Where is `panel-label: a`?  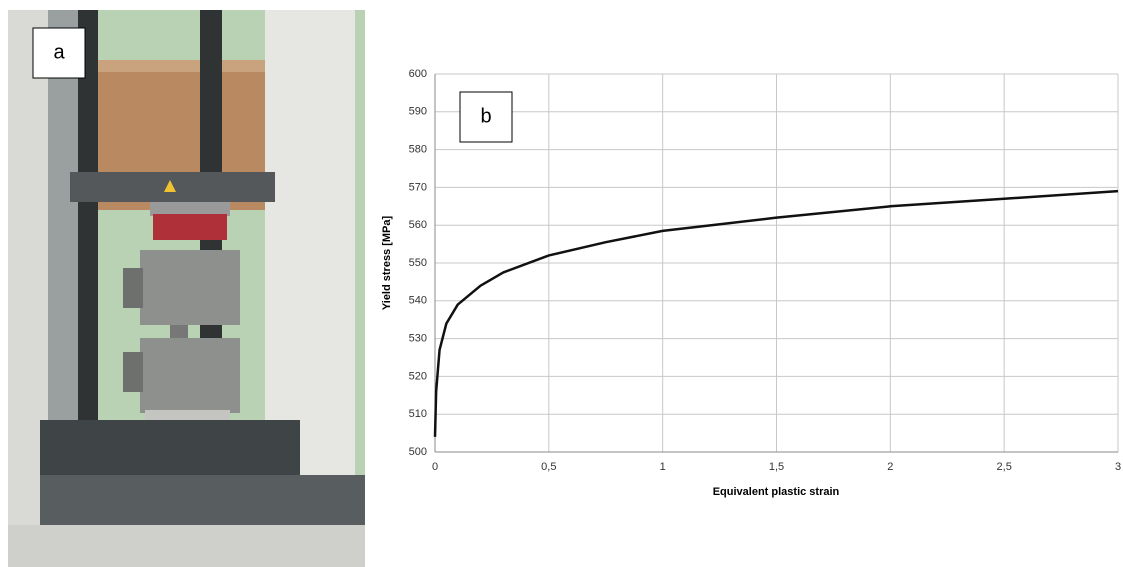 panel-label: a is located at coordinates (59, 52).